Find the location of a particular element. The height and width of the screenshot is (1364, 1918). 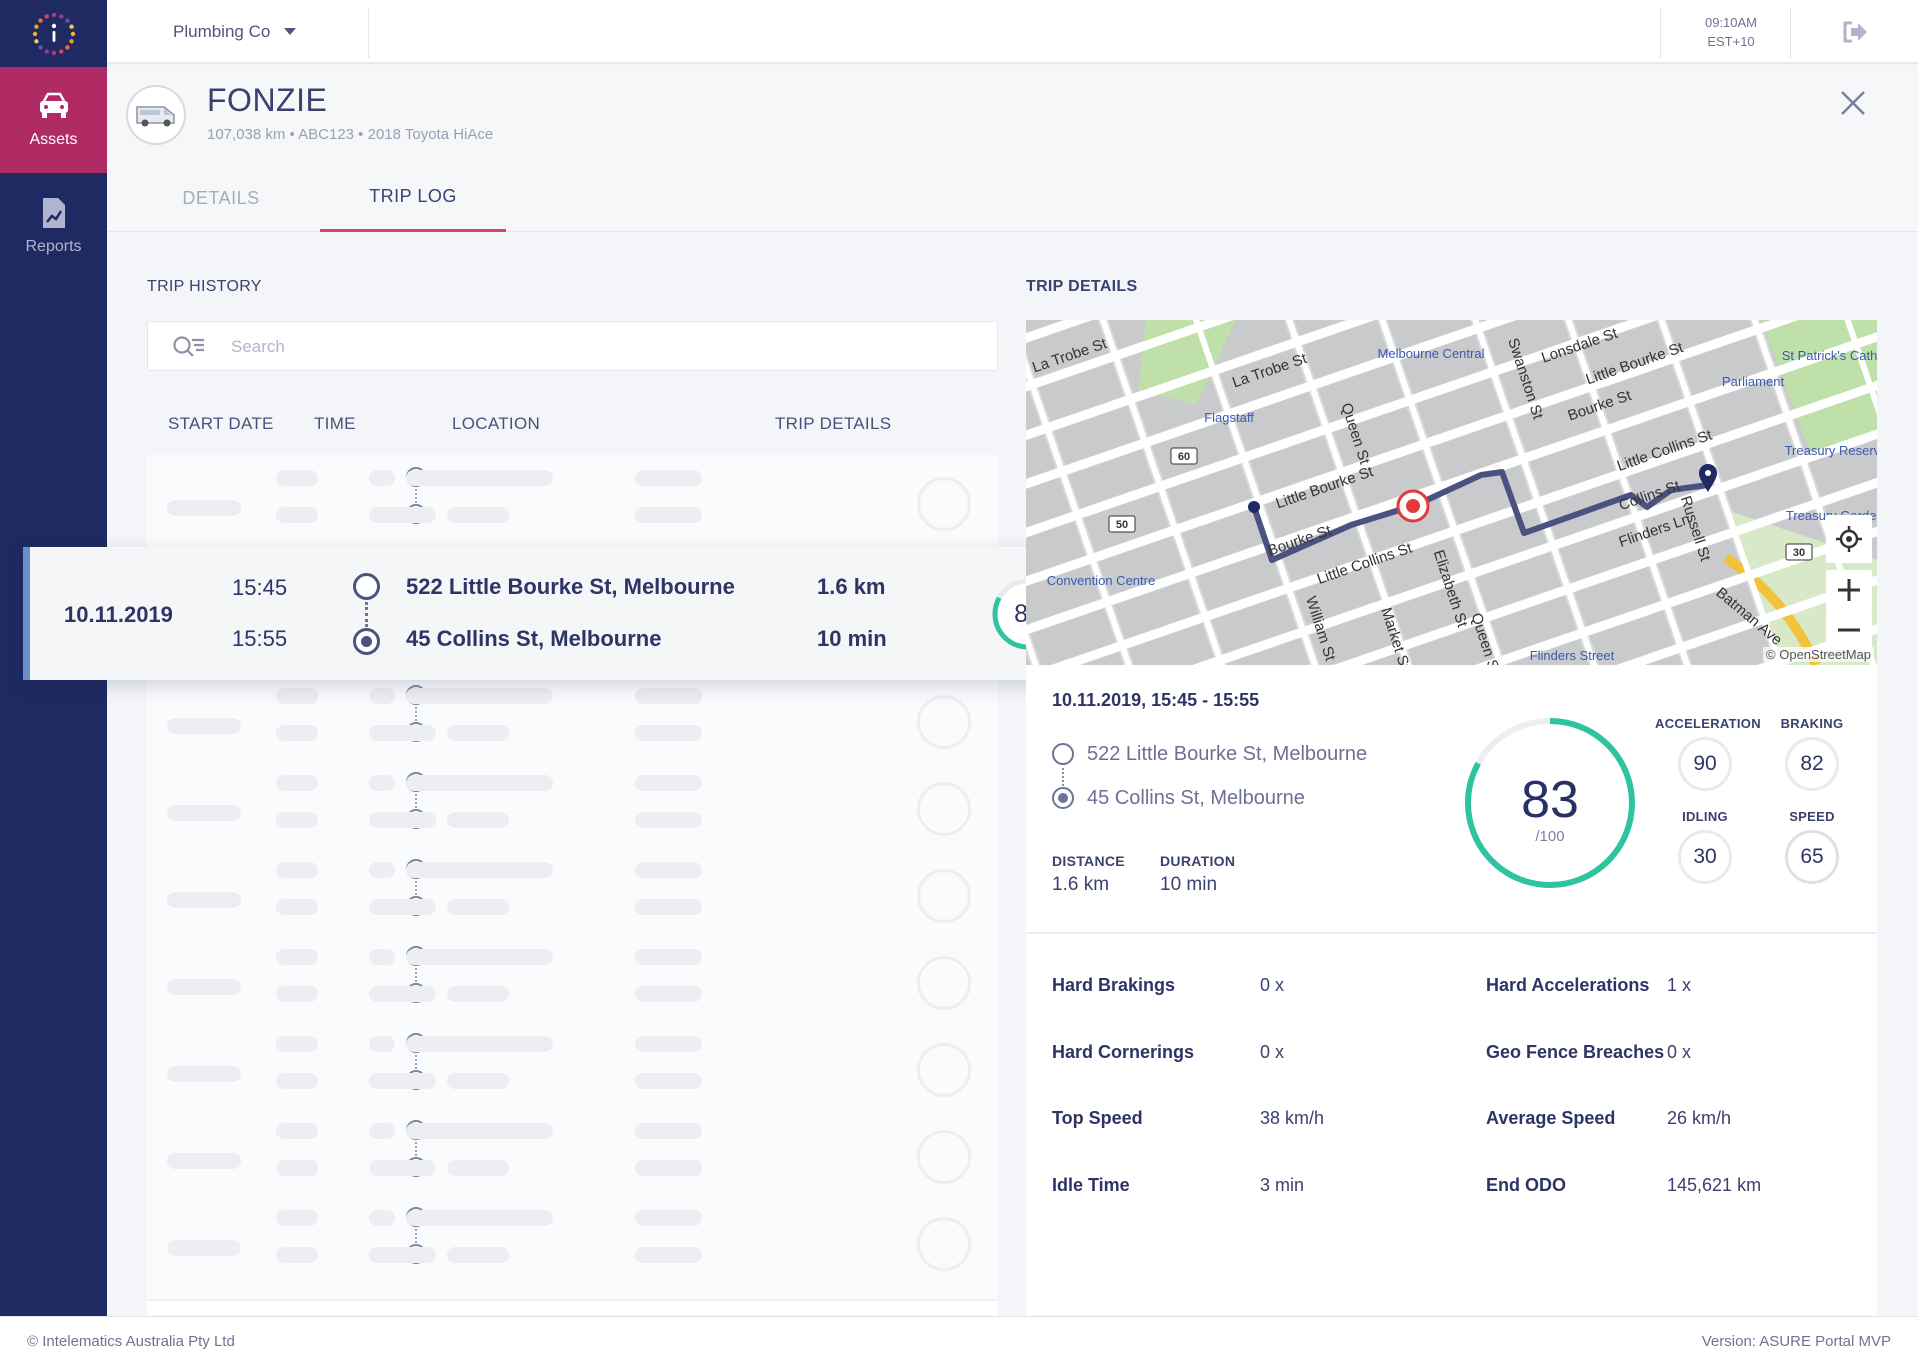

idle-time-value: 3 min is located at coordinates (1282, 1185).